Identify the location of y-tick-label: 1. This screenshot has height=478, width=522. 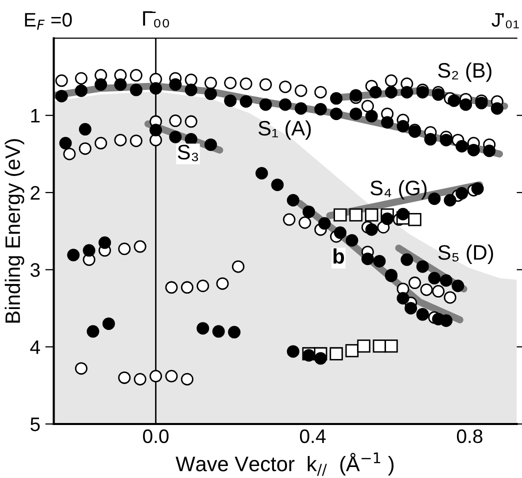
(35, 115).